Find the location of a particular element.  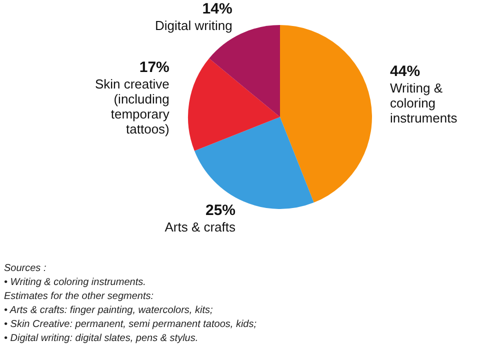

data-label: 14% is located at coordinates (217, 9).